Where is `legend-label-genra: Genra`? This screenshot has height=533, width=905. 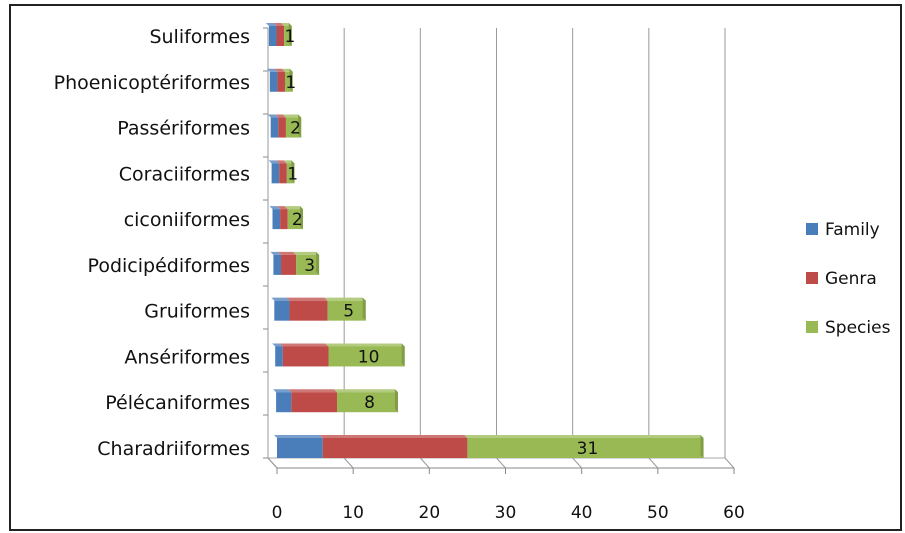 legend-label-genra: Genra is located at coordinates (851, 279).